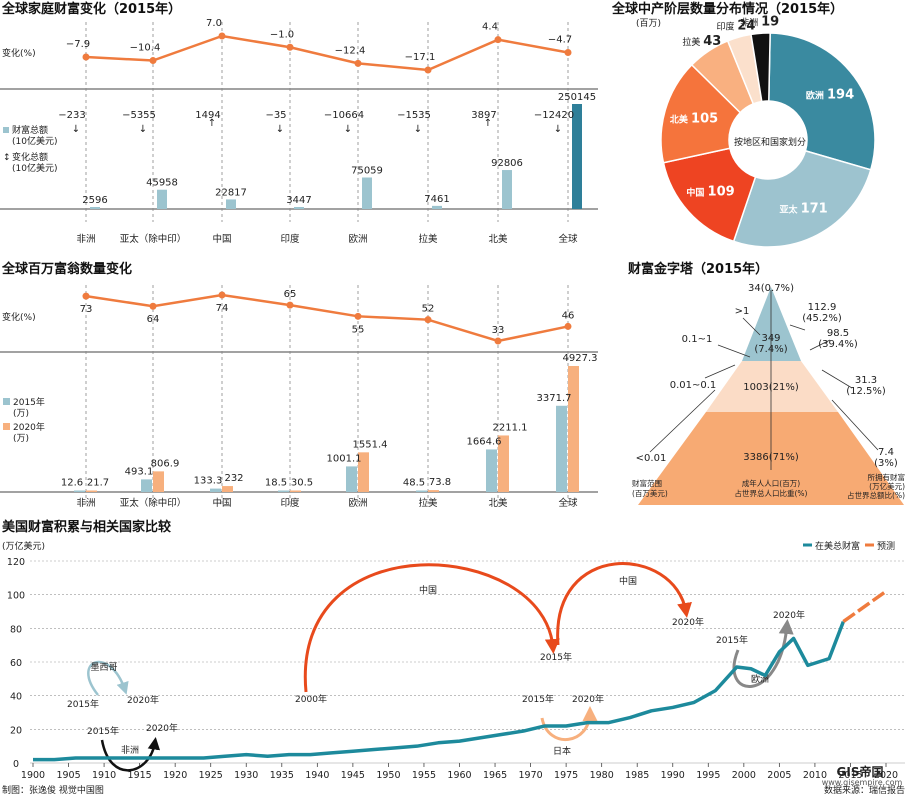 The image size is (911, 797). I want to click on p2-x-label: 欧洲, so click(357, 503).